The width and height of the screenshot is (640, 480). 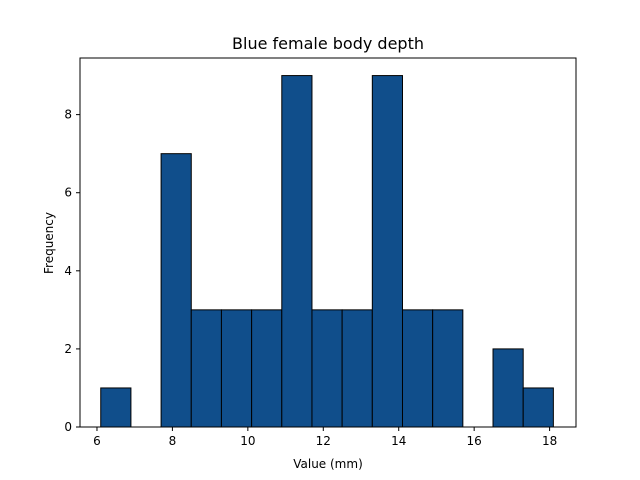 I want to click on x-tick-label: 14, so click(x=398, y=441).